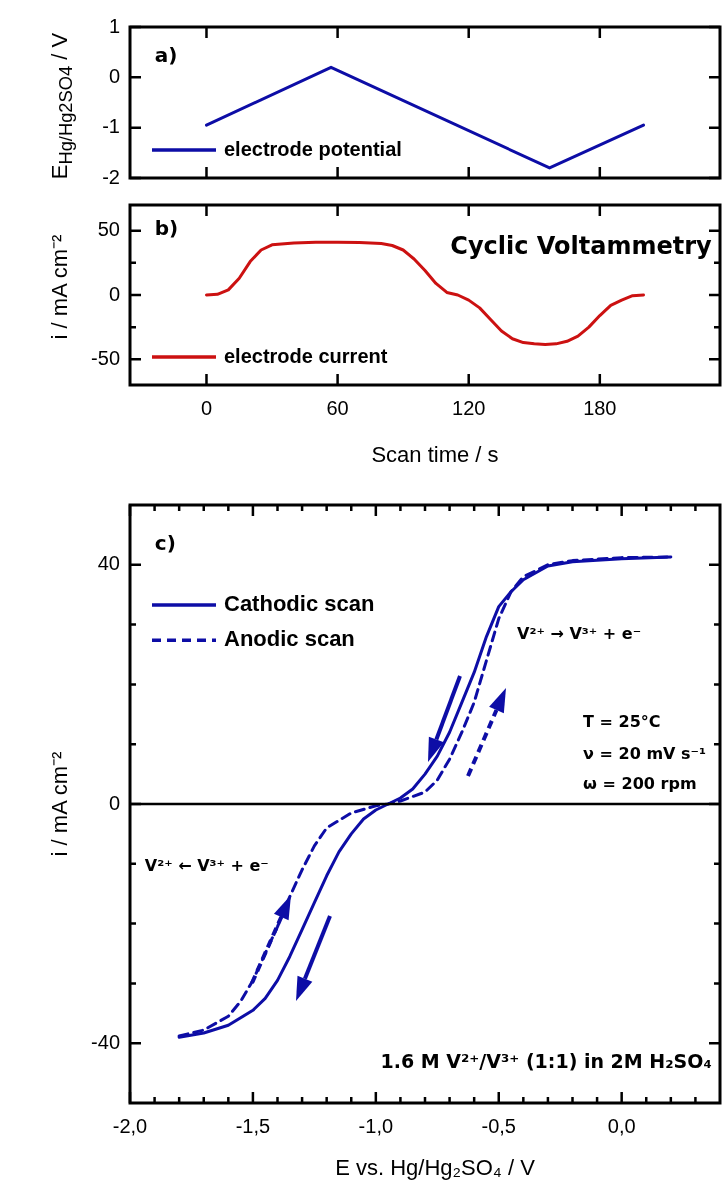  I want to click on x-tick-label: 0, so click(206, 407).